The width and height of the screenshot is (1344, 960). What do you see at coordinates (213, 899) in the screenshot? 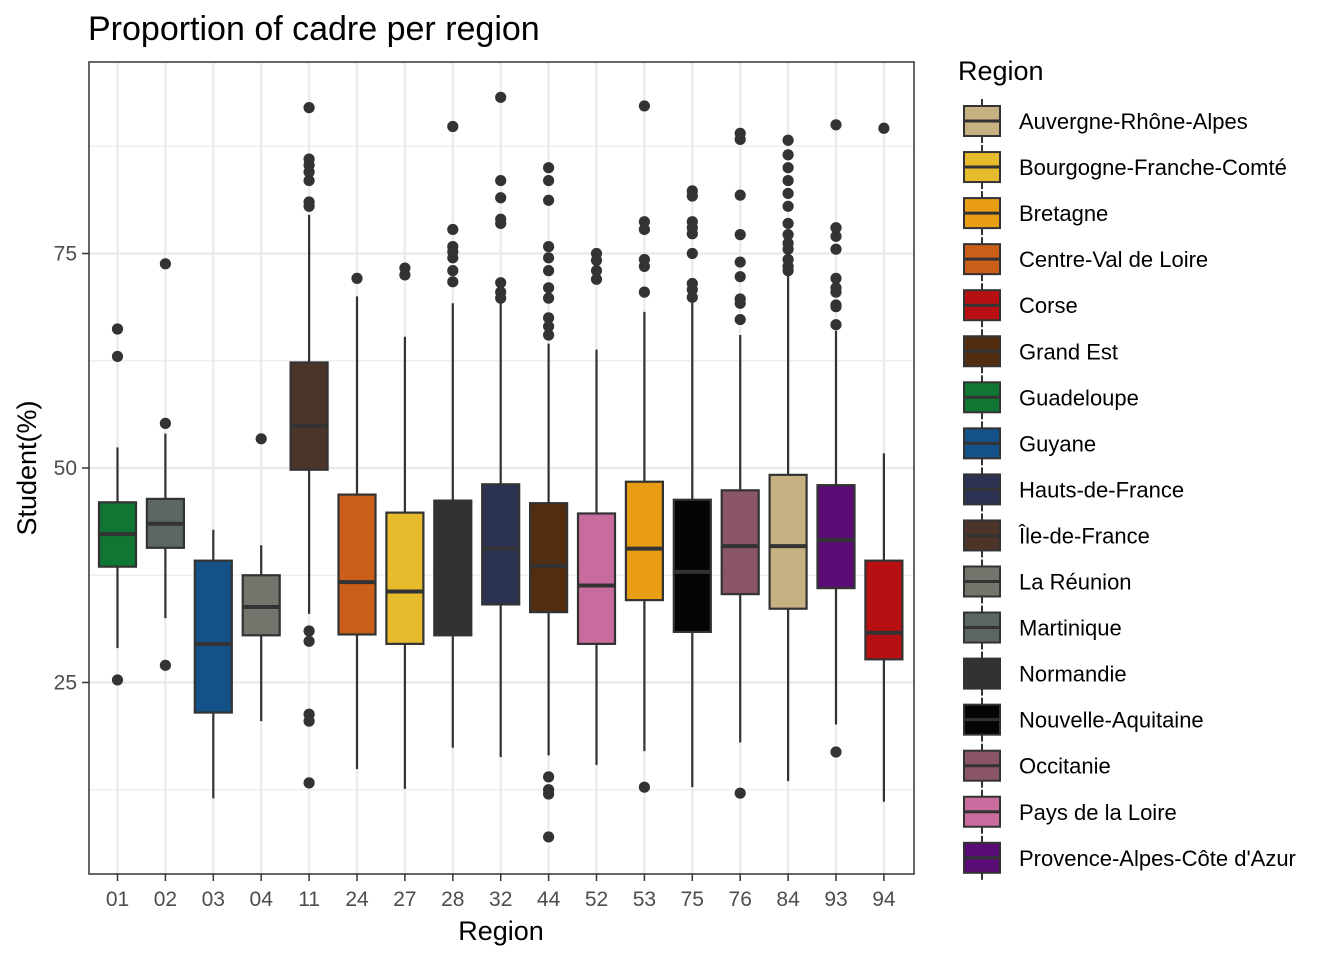
I see `x-tick-label: 03` at bounding box center [213, 899].